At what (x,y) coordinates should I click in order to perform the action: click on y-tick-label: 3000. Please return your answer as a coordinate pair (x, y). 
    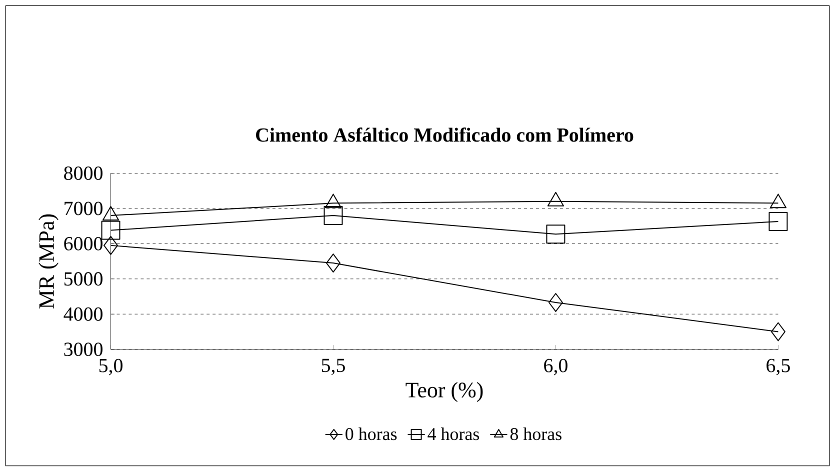
    Looking at the image, I should click on (83, 349).